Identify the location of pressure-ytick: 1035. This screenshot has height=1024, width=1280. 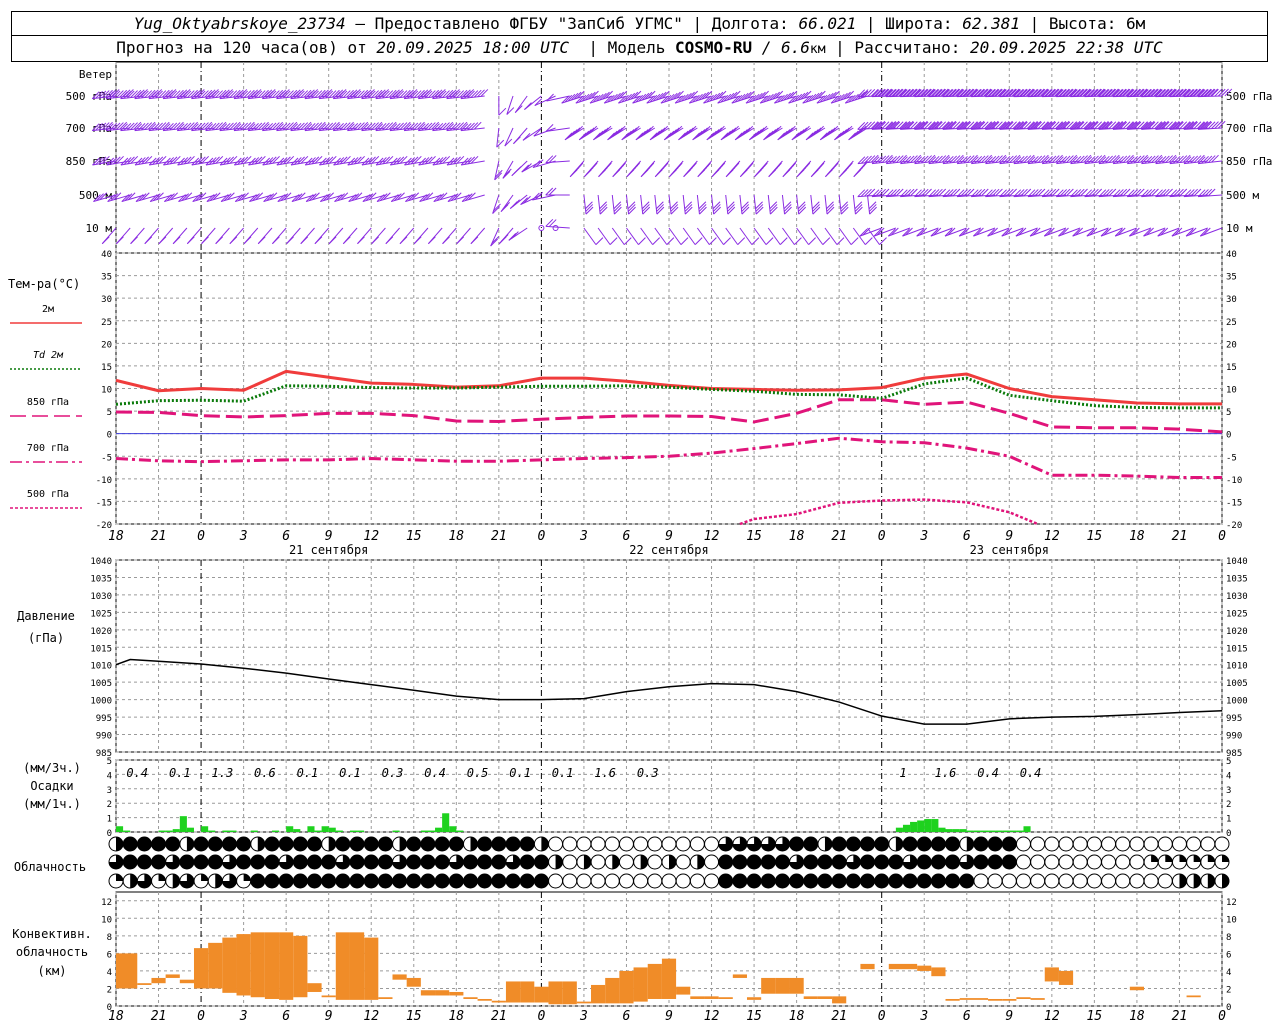
(101, 579).